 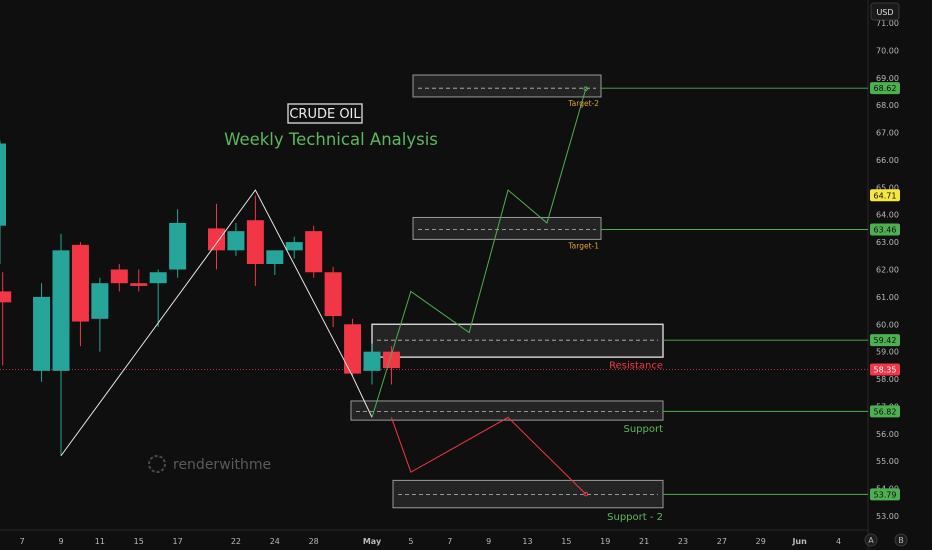 I want to click on log-scale-circle, so click(x=901, y=540).